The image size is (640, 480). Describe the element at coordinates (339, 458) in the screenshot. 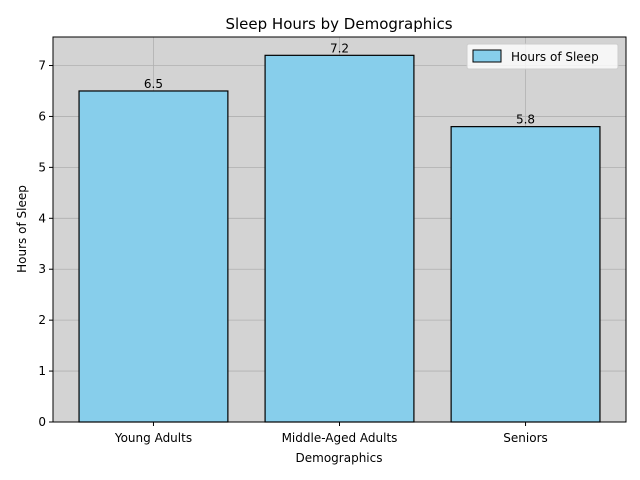

I see `x-axis-label: Demographics` at that location.